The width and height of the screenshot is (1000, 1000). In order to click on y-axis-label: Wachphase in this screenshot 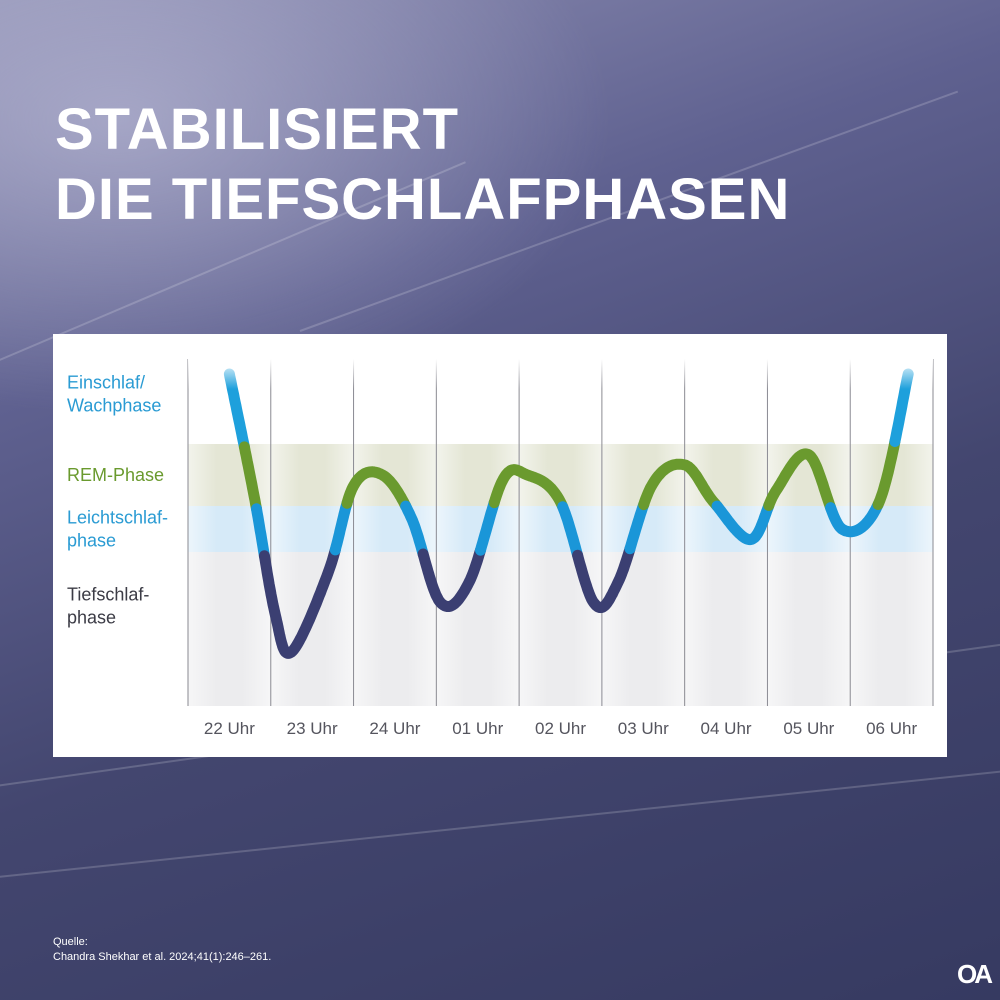, I will do `click(114, 406)`.